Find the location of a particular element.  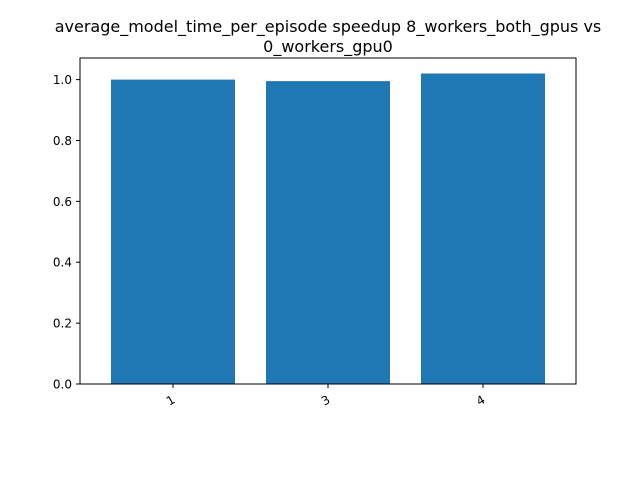

y-axis: 0.0 0.2 0.4 0.6 0.8 1.0 is located at coordinates (66, 232).